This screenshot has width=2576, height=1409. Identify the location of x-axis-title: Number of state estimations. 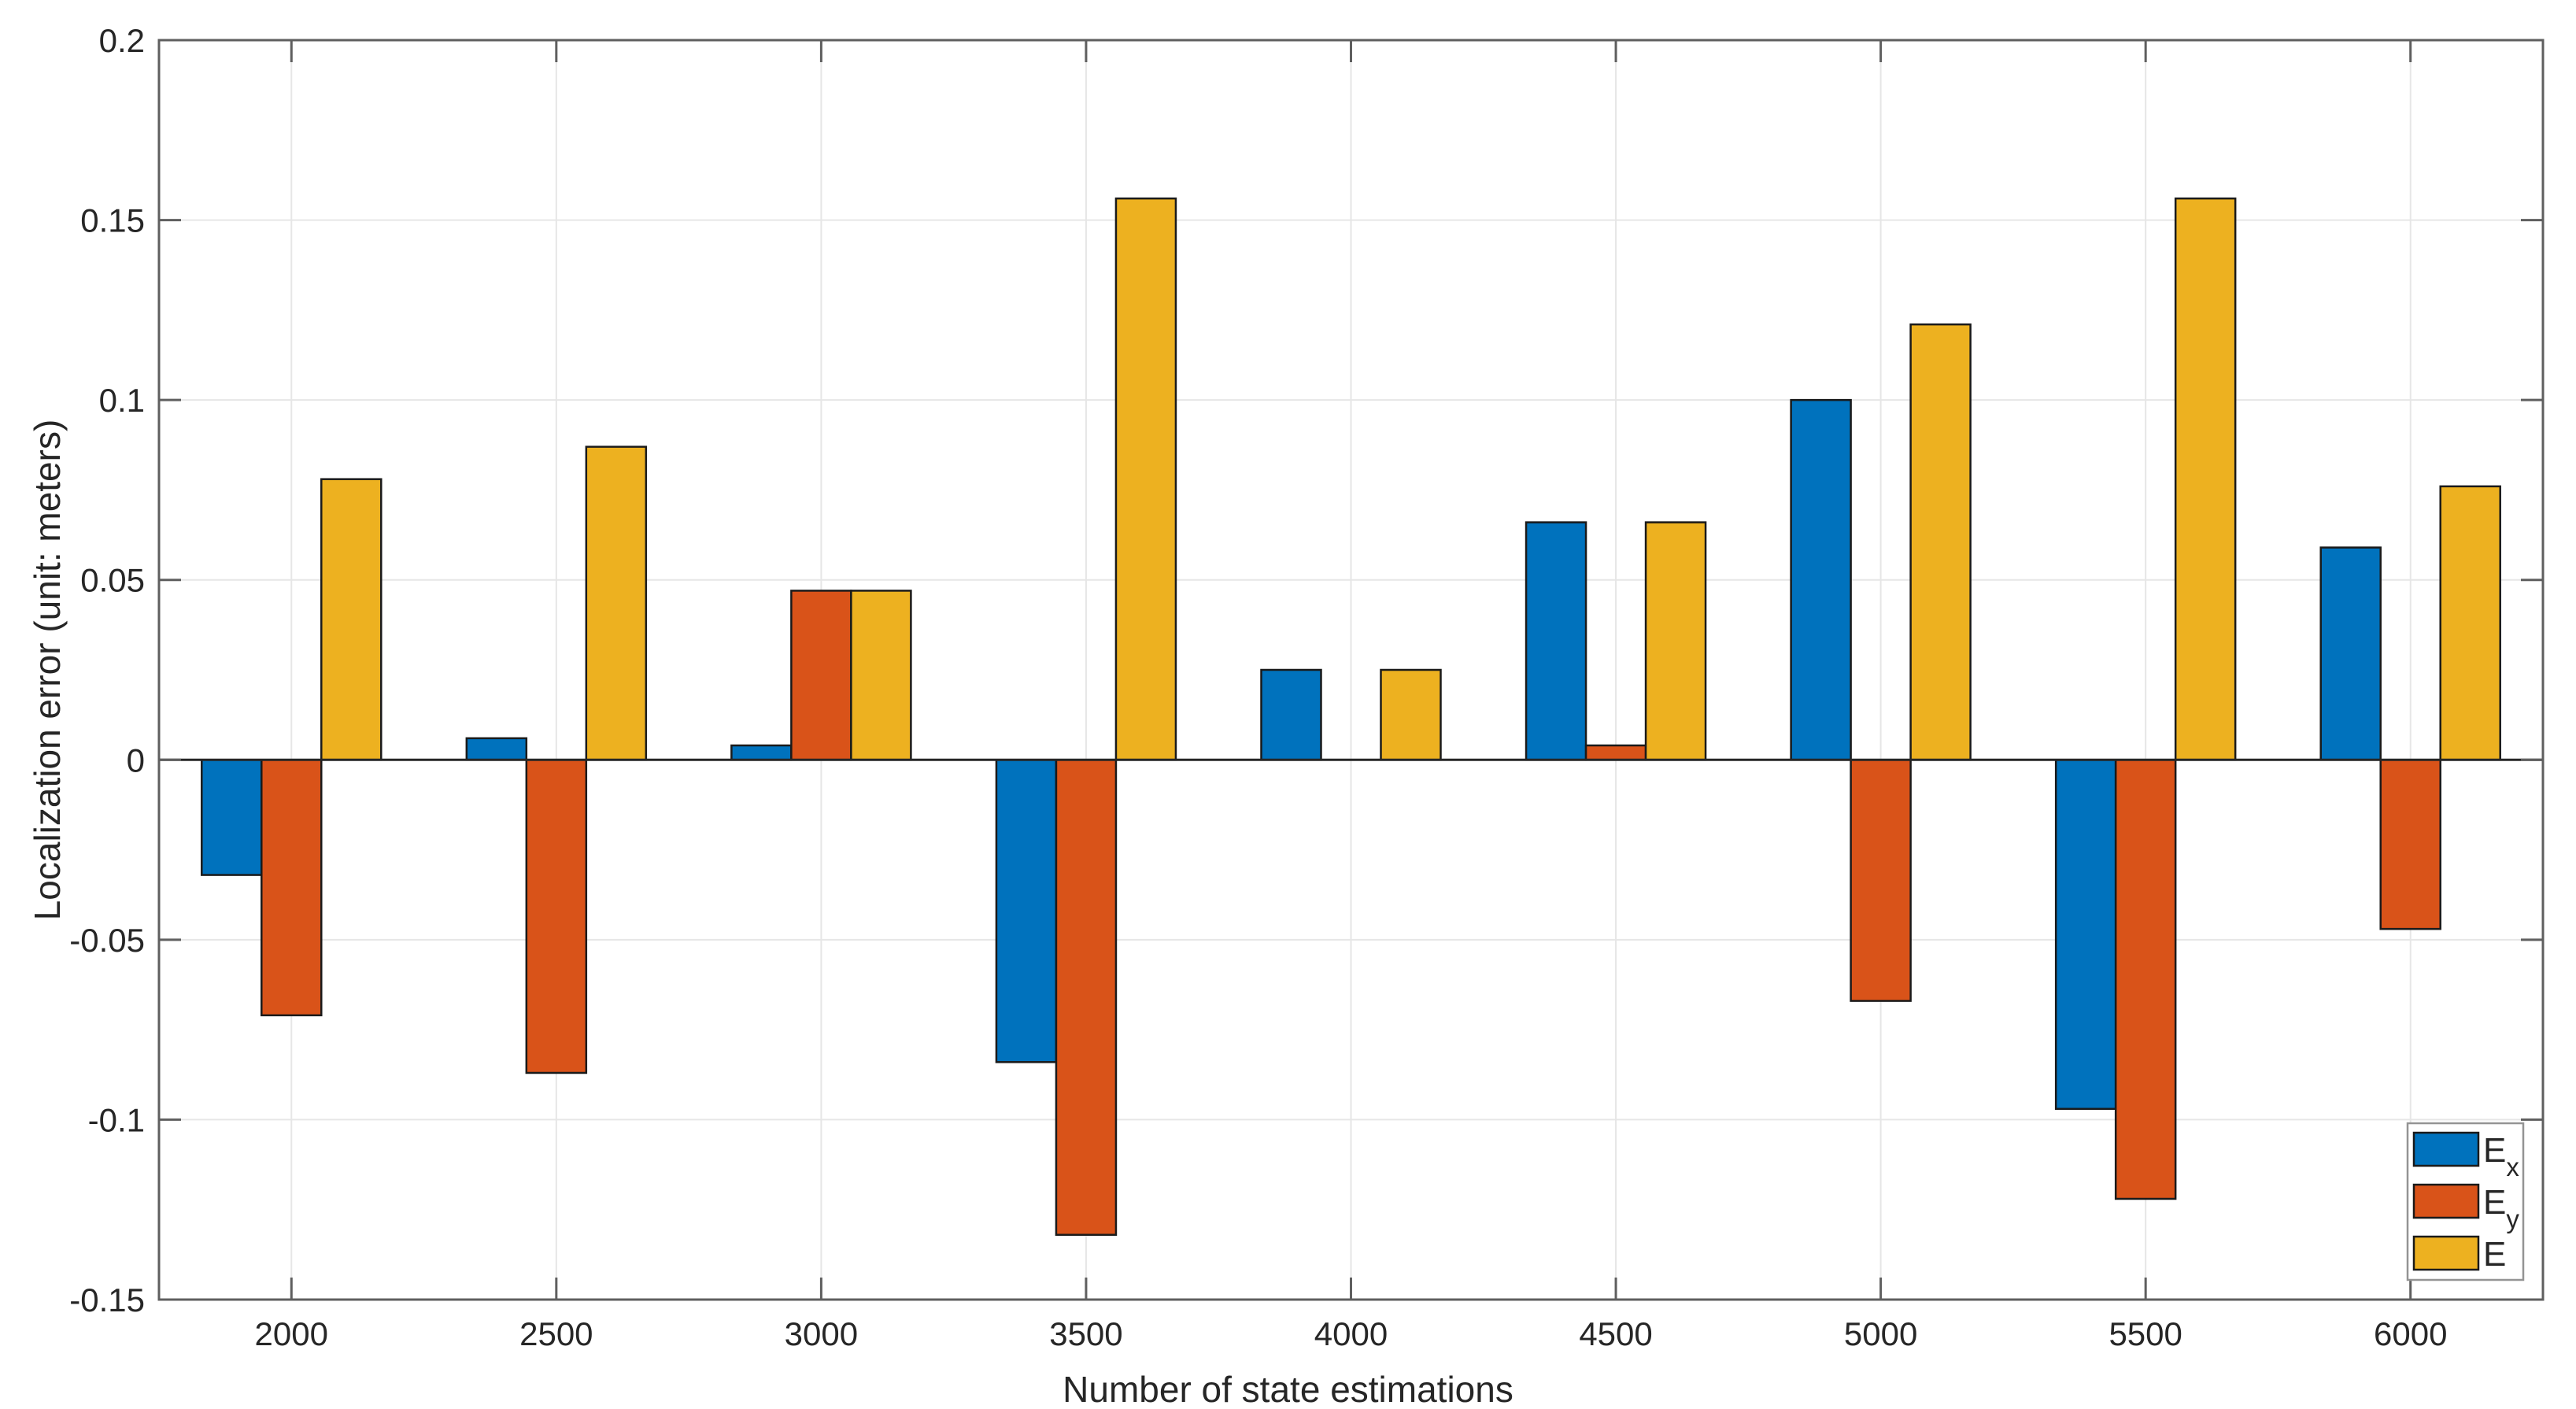
(1288, 1389).